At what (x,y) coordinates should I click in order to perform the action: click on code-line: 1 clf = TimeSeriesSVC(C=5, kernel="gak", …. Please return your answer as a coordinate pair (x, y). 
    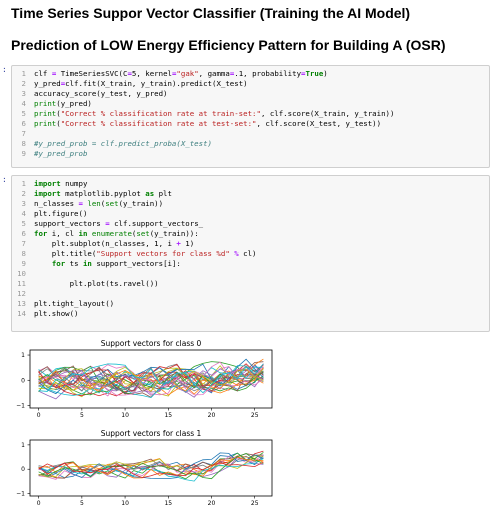
    Looking at the image, I should click on (170, 74).